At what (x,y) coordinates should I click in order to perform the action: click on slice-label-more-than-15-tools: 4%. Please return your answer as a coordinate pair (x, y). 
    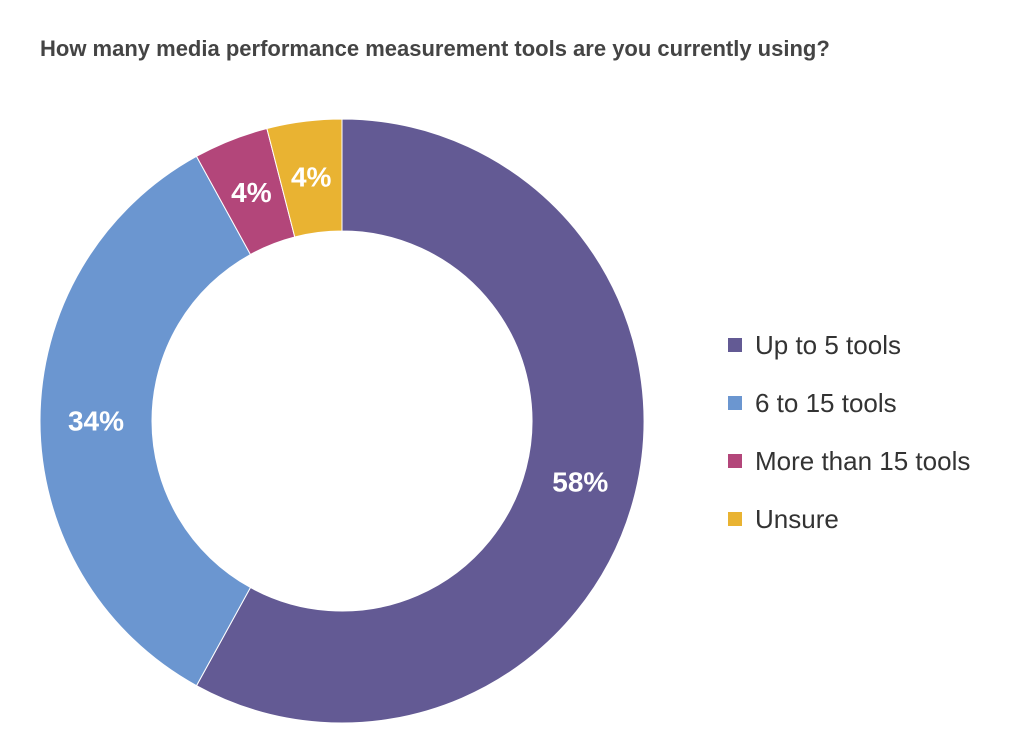
    Looking at the image, I should click on (251, 192).